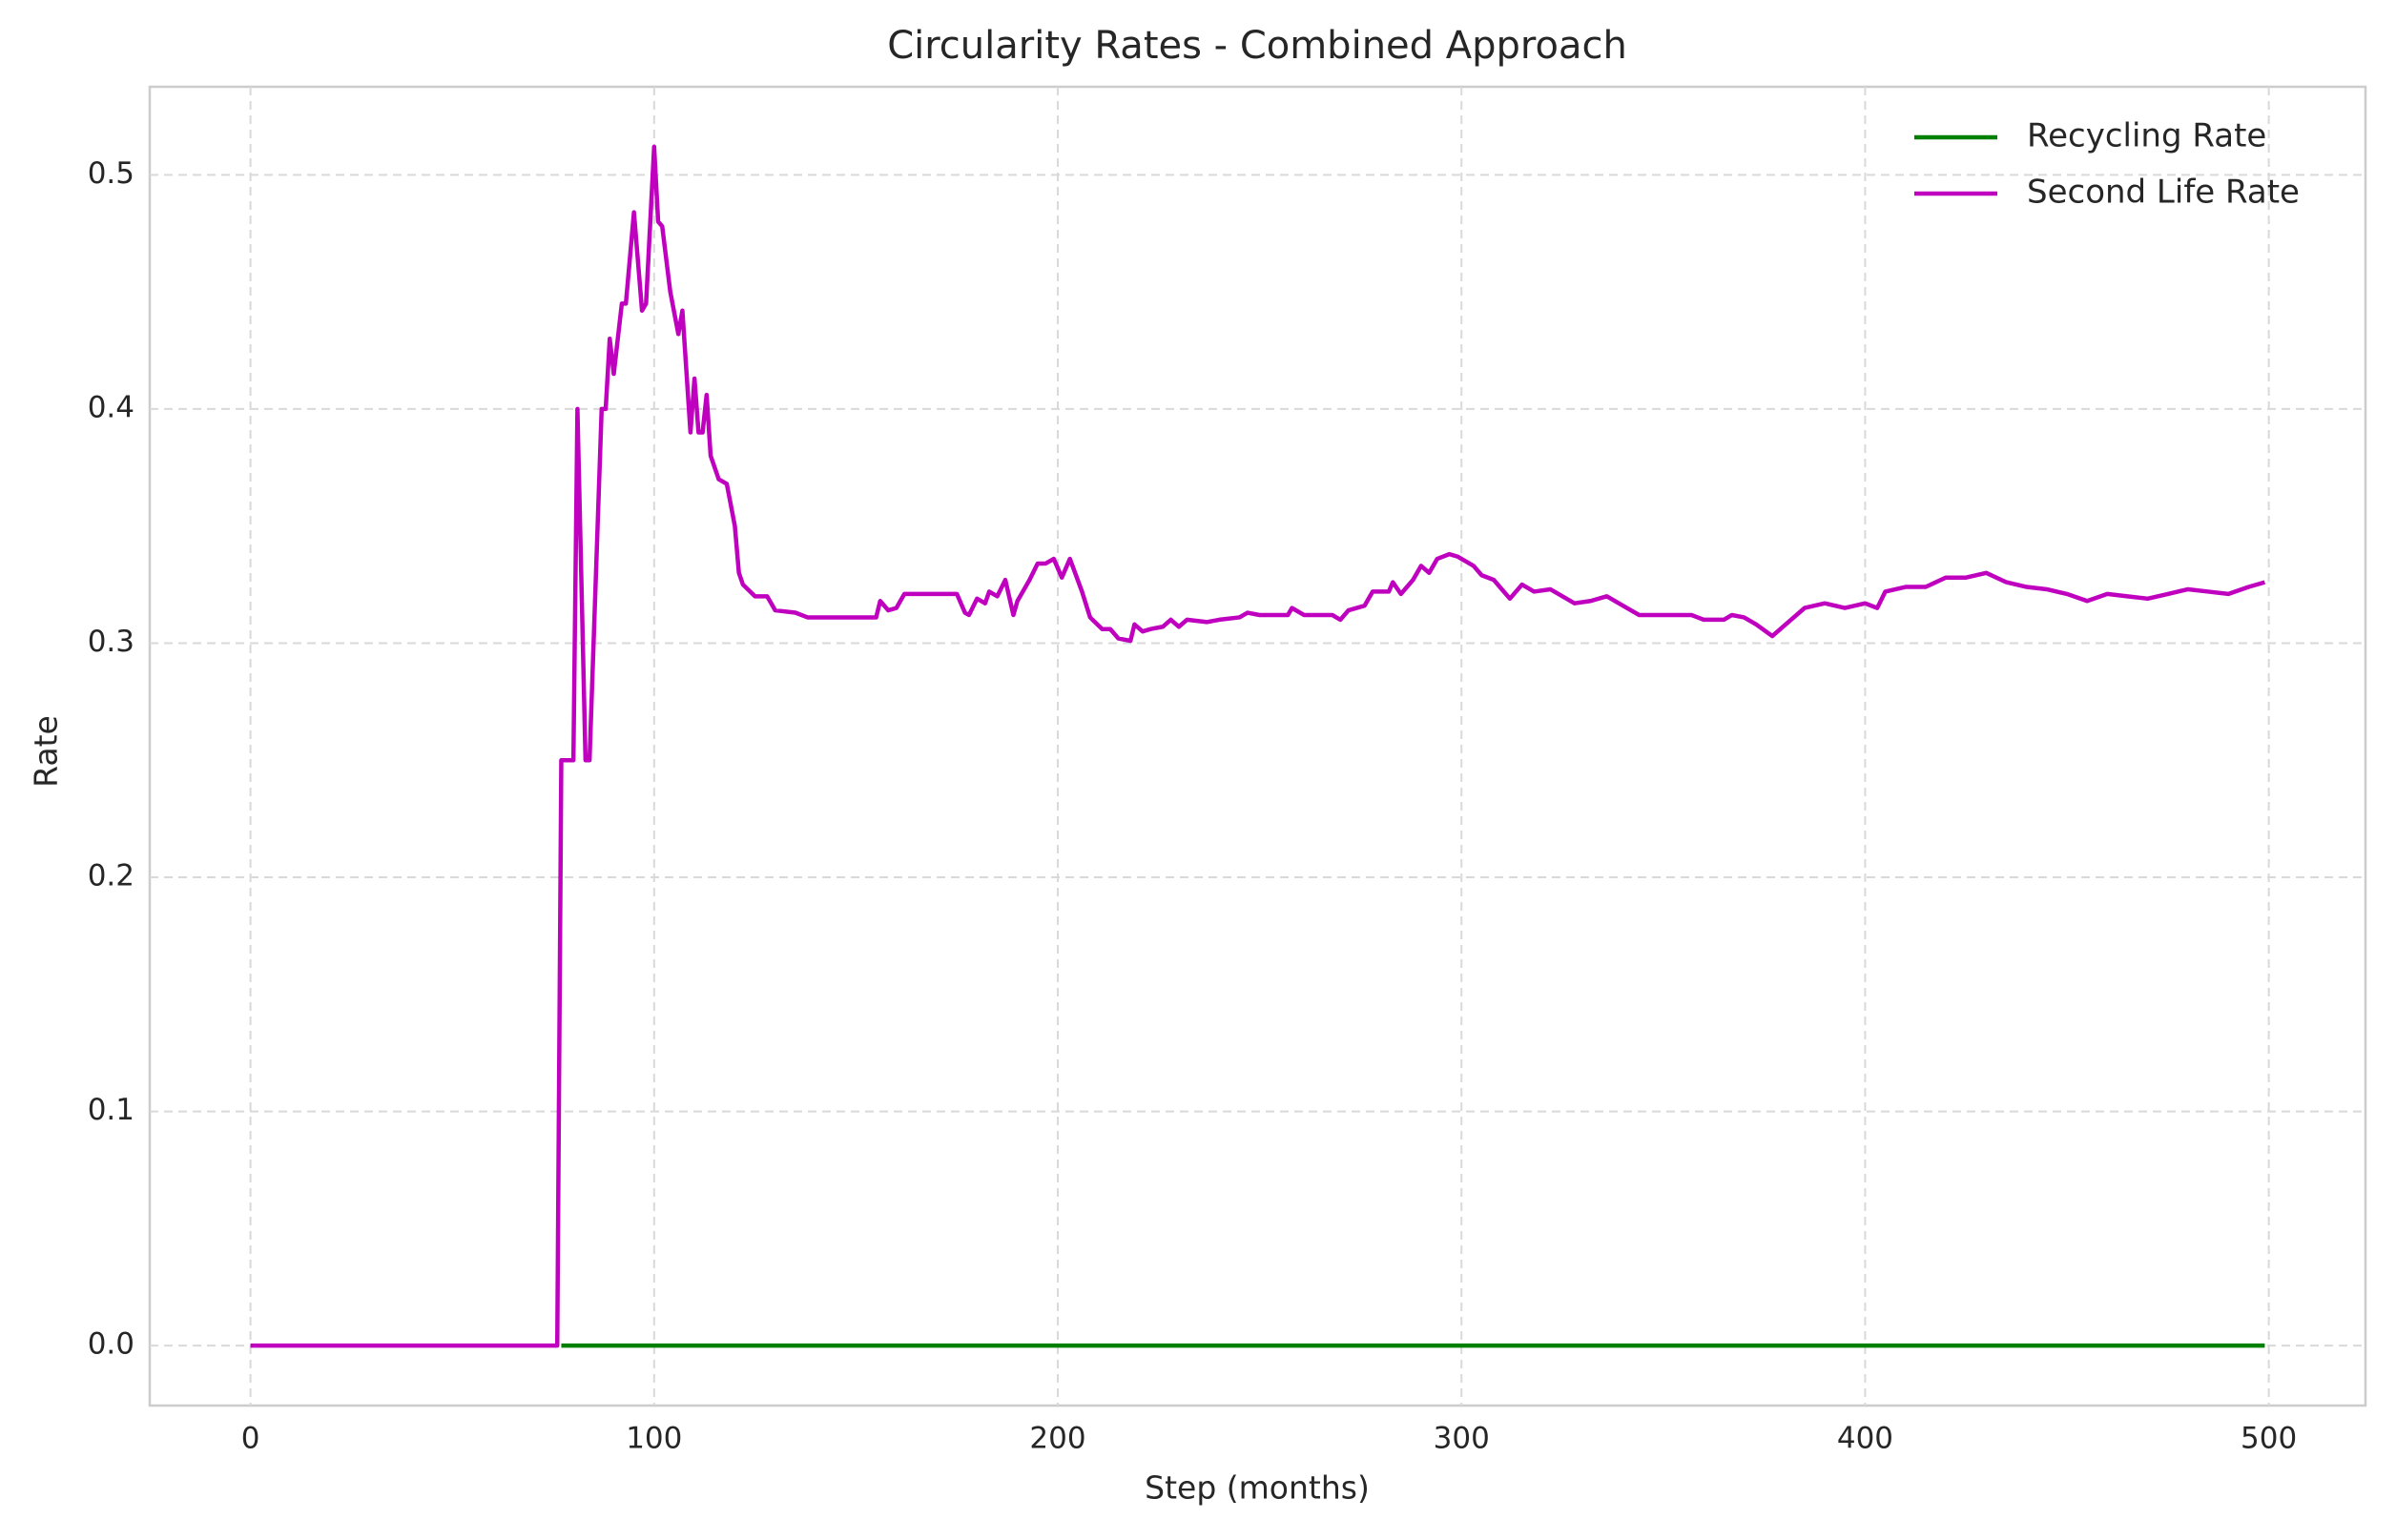  I want to click on x-tick-label: 300, so click(1462, 1439).